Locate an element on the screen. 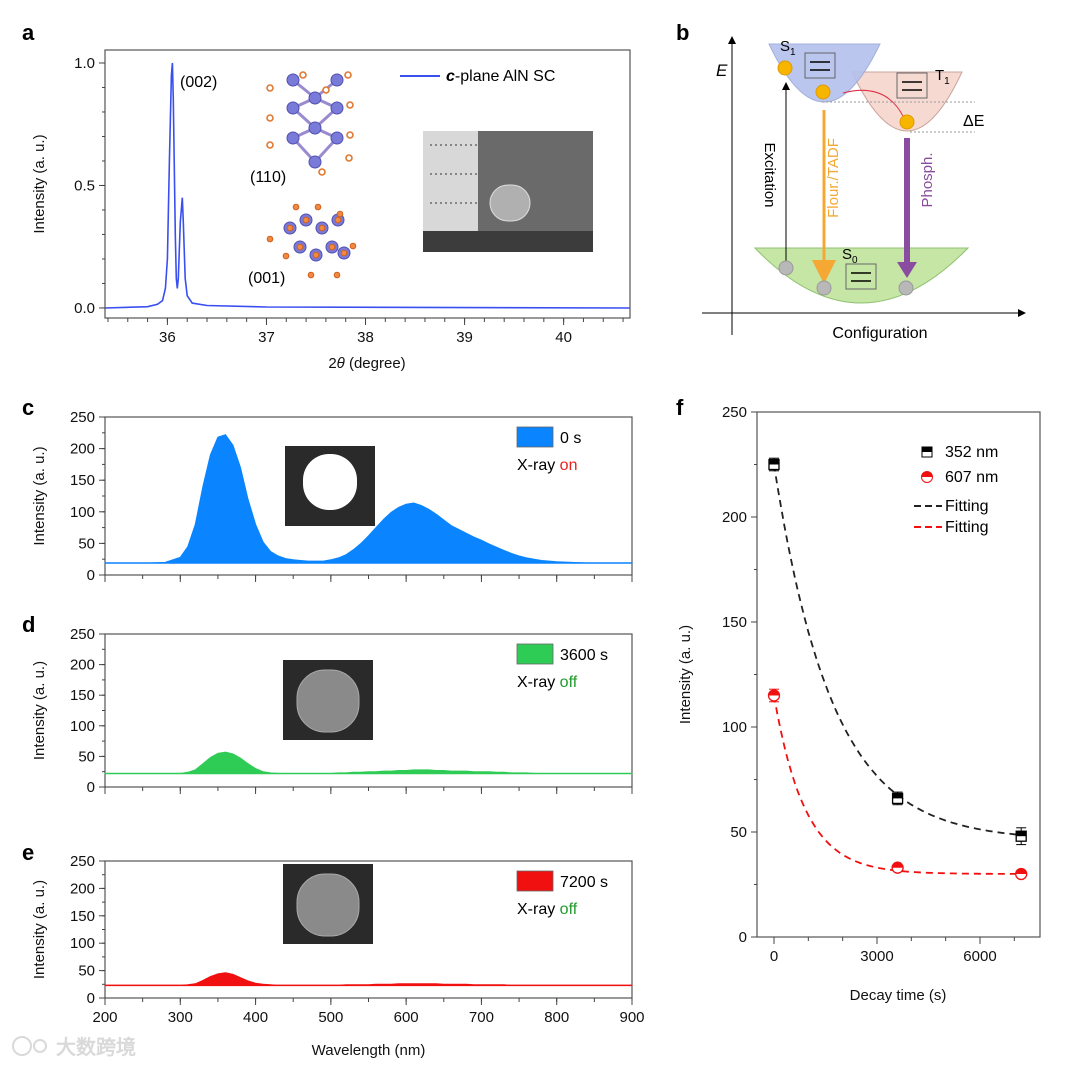 The image size is (1080, 1065). legend-marker-fill is located at coordinates (927, 474).